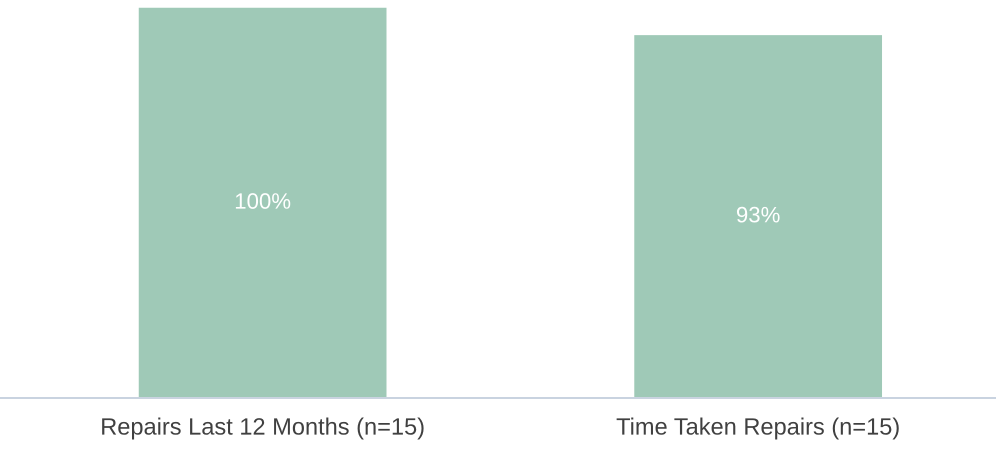 This screenshot has width=996, height=462. Describe the element at coordinates (758, 214) in the screenshot. I see `data-label: 93%` at that location.